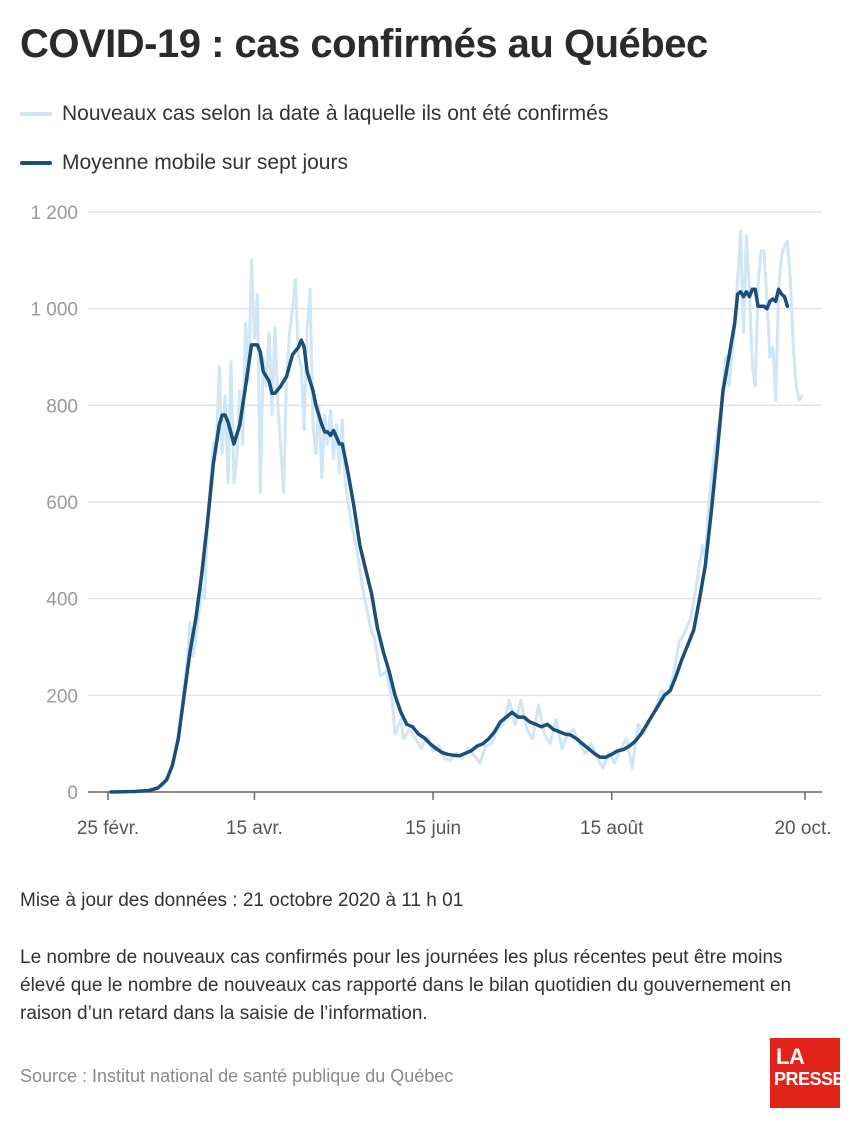 Image resolution: width=860 pixels, height=1140 pixels. I want to click on y-tick-label: 1 200, so click(54, 213).